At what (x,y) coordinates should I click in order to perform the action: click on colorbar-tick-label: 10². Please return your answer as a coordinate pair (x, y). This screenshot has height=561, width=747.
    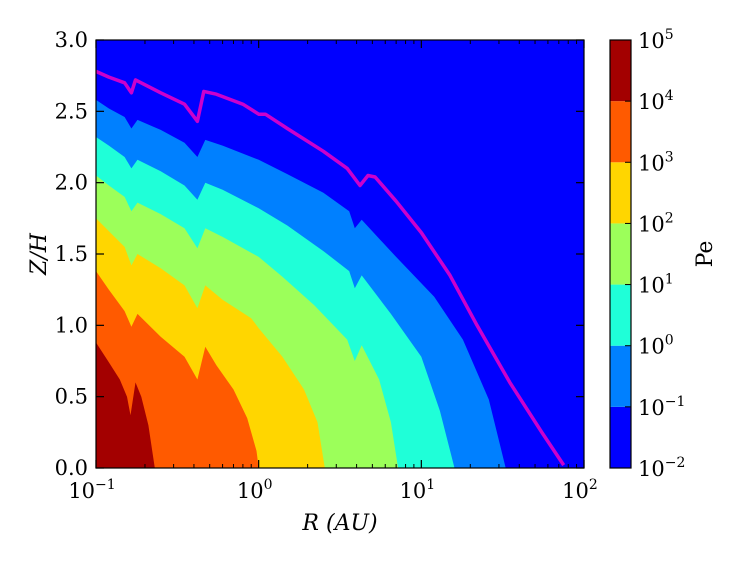
    Looking at the image, I should click on (656, 223).